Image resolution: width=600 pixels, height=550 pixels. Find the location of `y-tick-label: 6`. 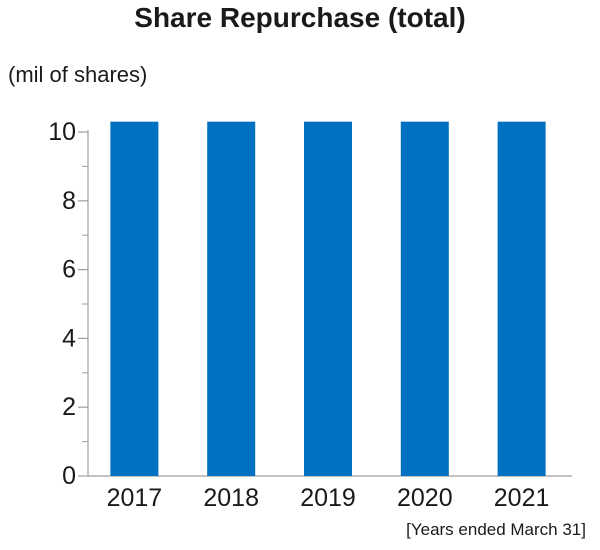

y-tick-label: 6 is located at coordinates (69, 270).